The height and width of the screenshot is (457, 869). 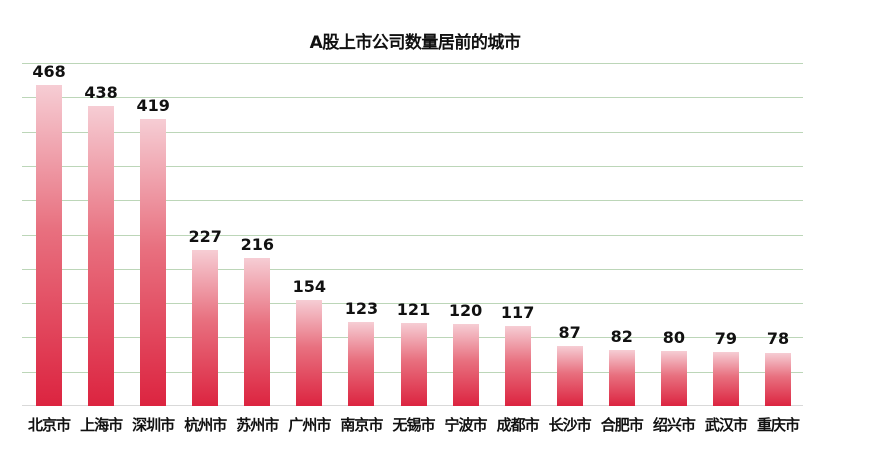 What do you see at coordinates (309, 425) in the screenshot?
I see `category-label: 广州市` at bounding box center [309, 425].